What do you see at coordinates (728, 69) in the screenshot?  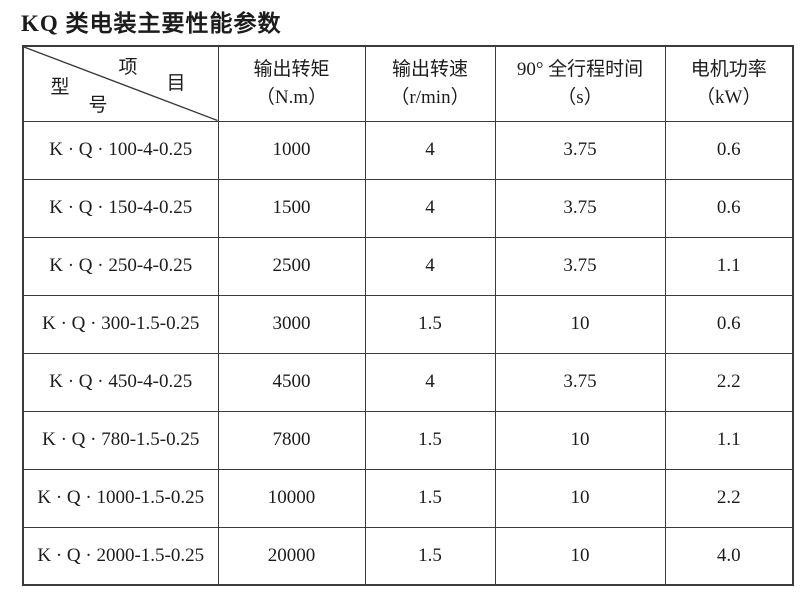 I see `column-header-motor-power-name: 电机功率` at bounding box center [728, 69].